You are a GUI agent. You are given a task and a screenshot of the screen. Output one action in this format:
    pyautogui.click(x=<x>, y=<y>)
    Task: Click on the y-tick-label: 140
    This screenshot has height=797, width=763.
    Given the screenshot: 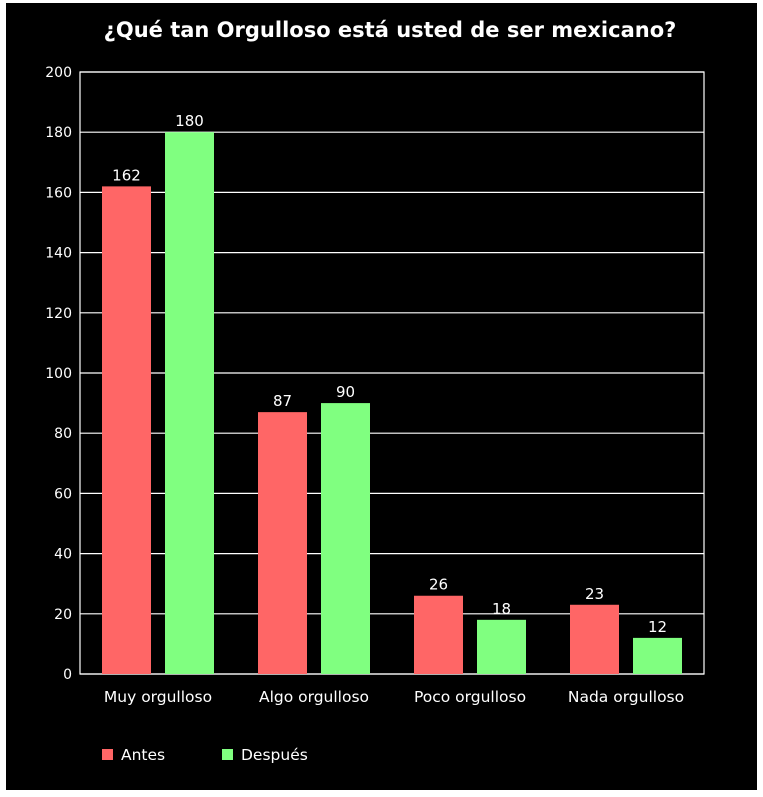 What is the action you would take?
    pyautogui.click(x=58, y=254)
    